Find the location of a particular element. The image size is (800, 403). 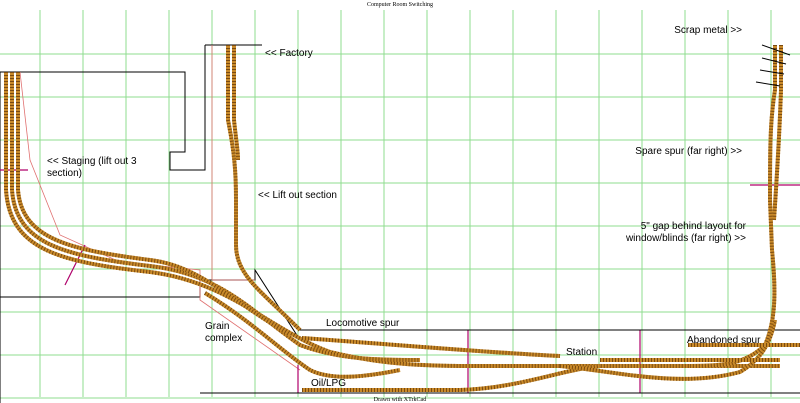

label: Abandoned spur is located at coordinates (724, 340).